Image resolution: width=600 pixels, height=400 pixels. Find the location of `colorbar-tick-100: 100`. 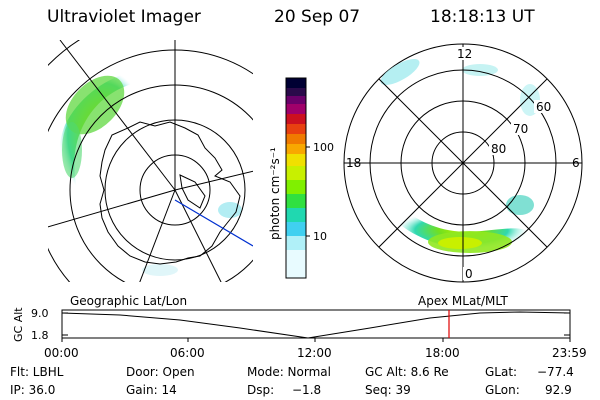

colorbar-tick-100: 100 is located at coordinates (323, 147).